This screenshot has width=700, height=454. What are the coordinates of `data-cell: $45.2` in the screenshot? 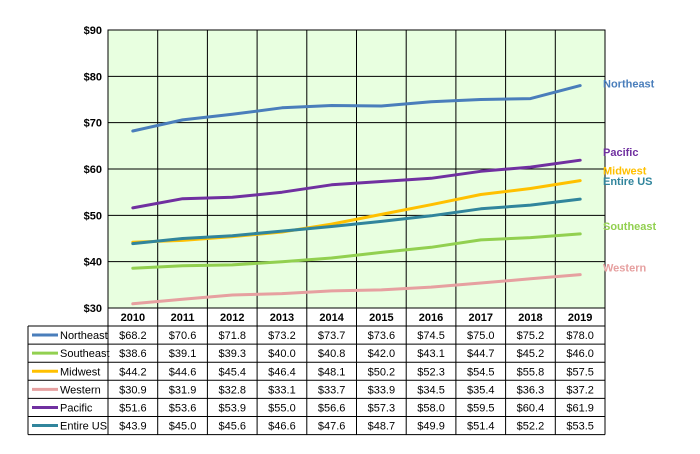 It's located at (531, 354).